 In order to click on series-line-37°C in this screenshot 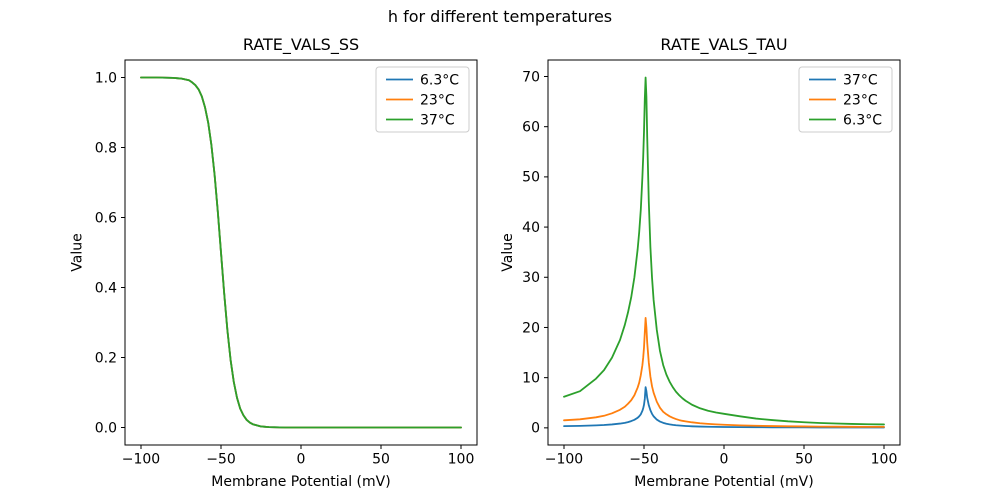, I will do `click(724, 407)`.